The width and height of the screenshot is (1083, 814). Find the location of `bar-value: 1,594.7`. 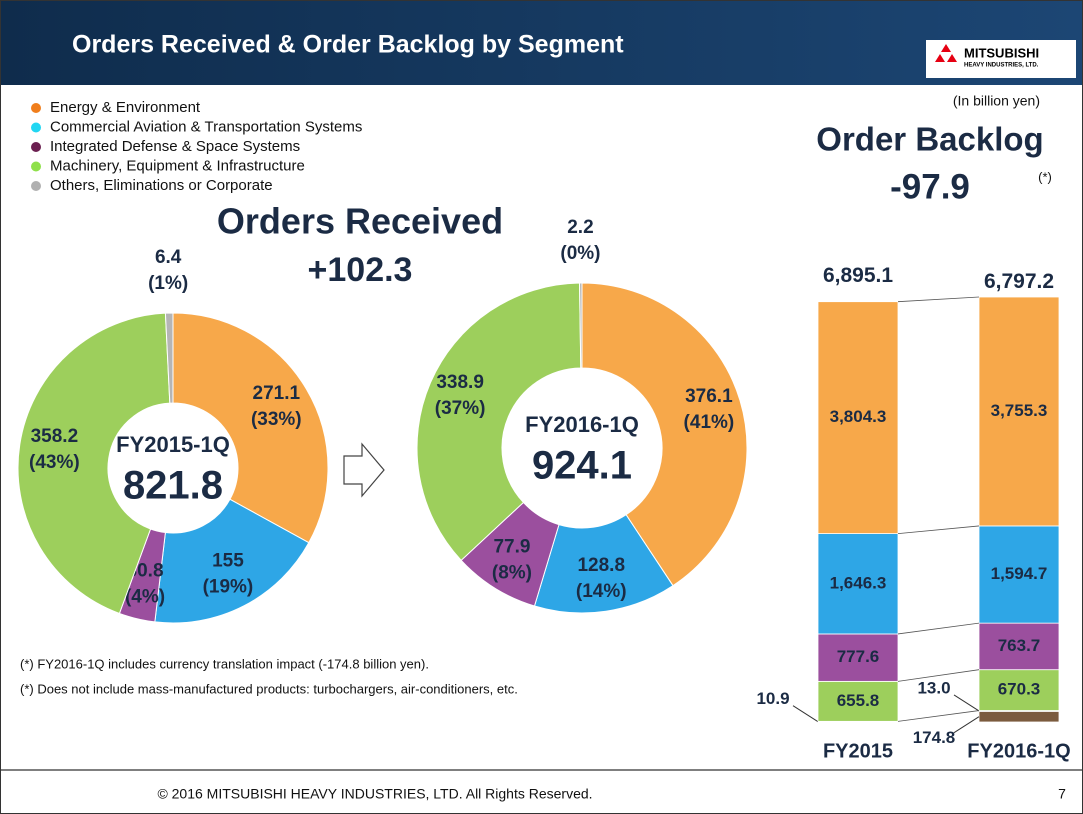

bar-value: 1,594.7 is located at coordinates (1019, 573).